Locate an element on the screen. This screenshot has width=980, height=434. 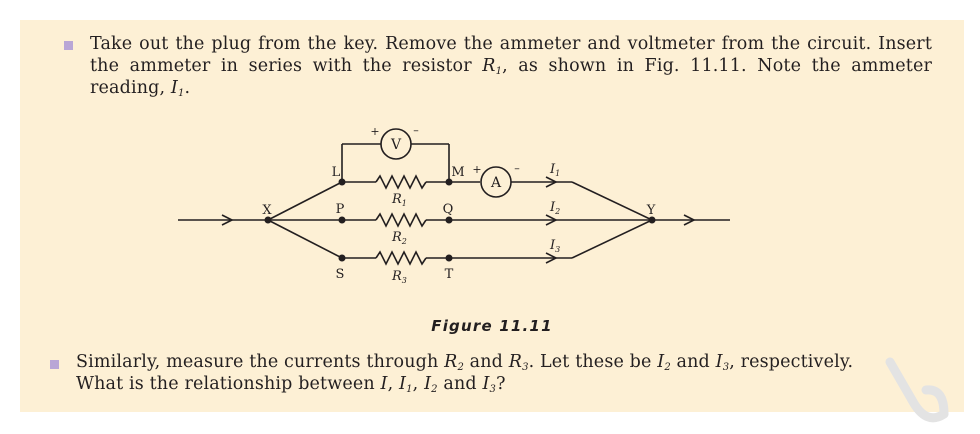
step2-var-r2: R is located at coordinates (451, 362).